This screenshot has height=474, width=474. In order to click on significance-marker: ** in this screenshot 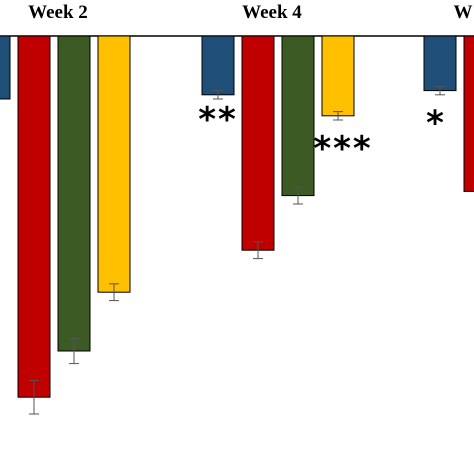, I will do `click(218, 120)`.